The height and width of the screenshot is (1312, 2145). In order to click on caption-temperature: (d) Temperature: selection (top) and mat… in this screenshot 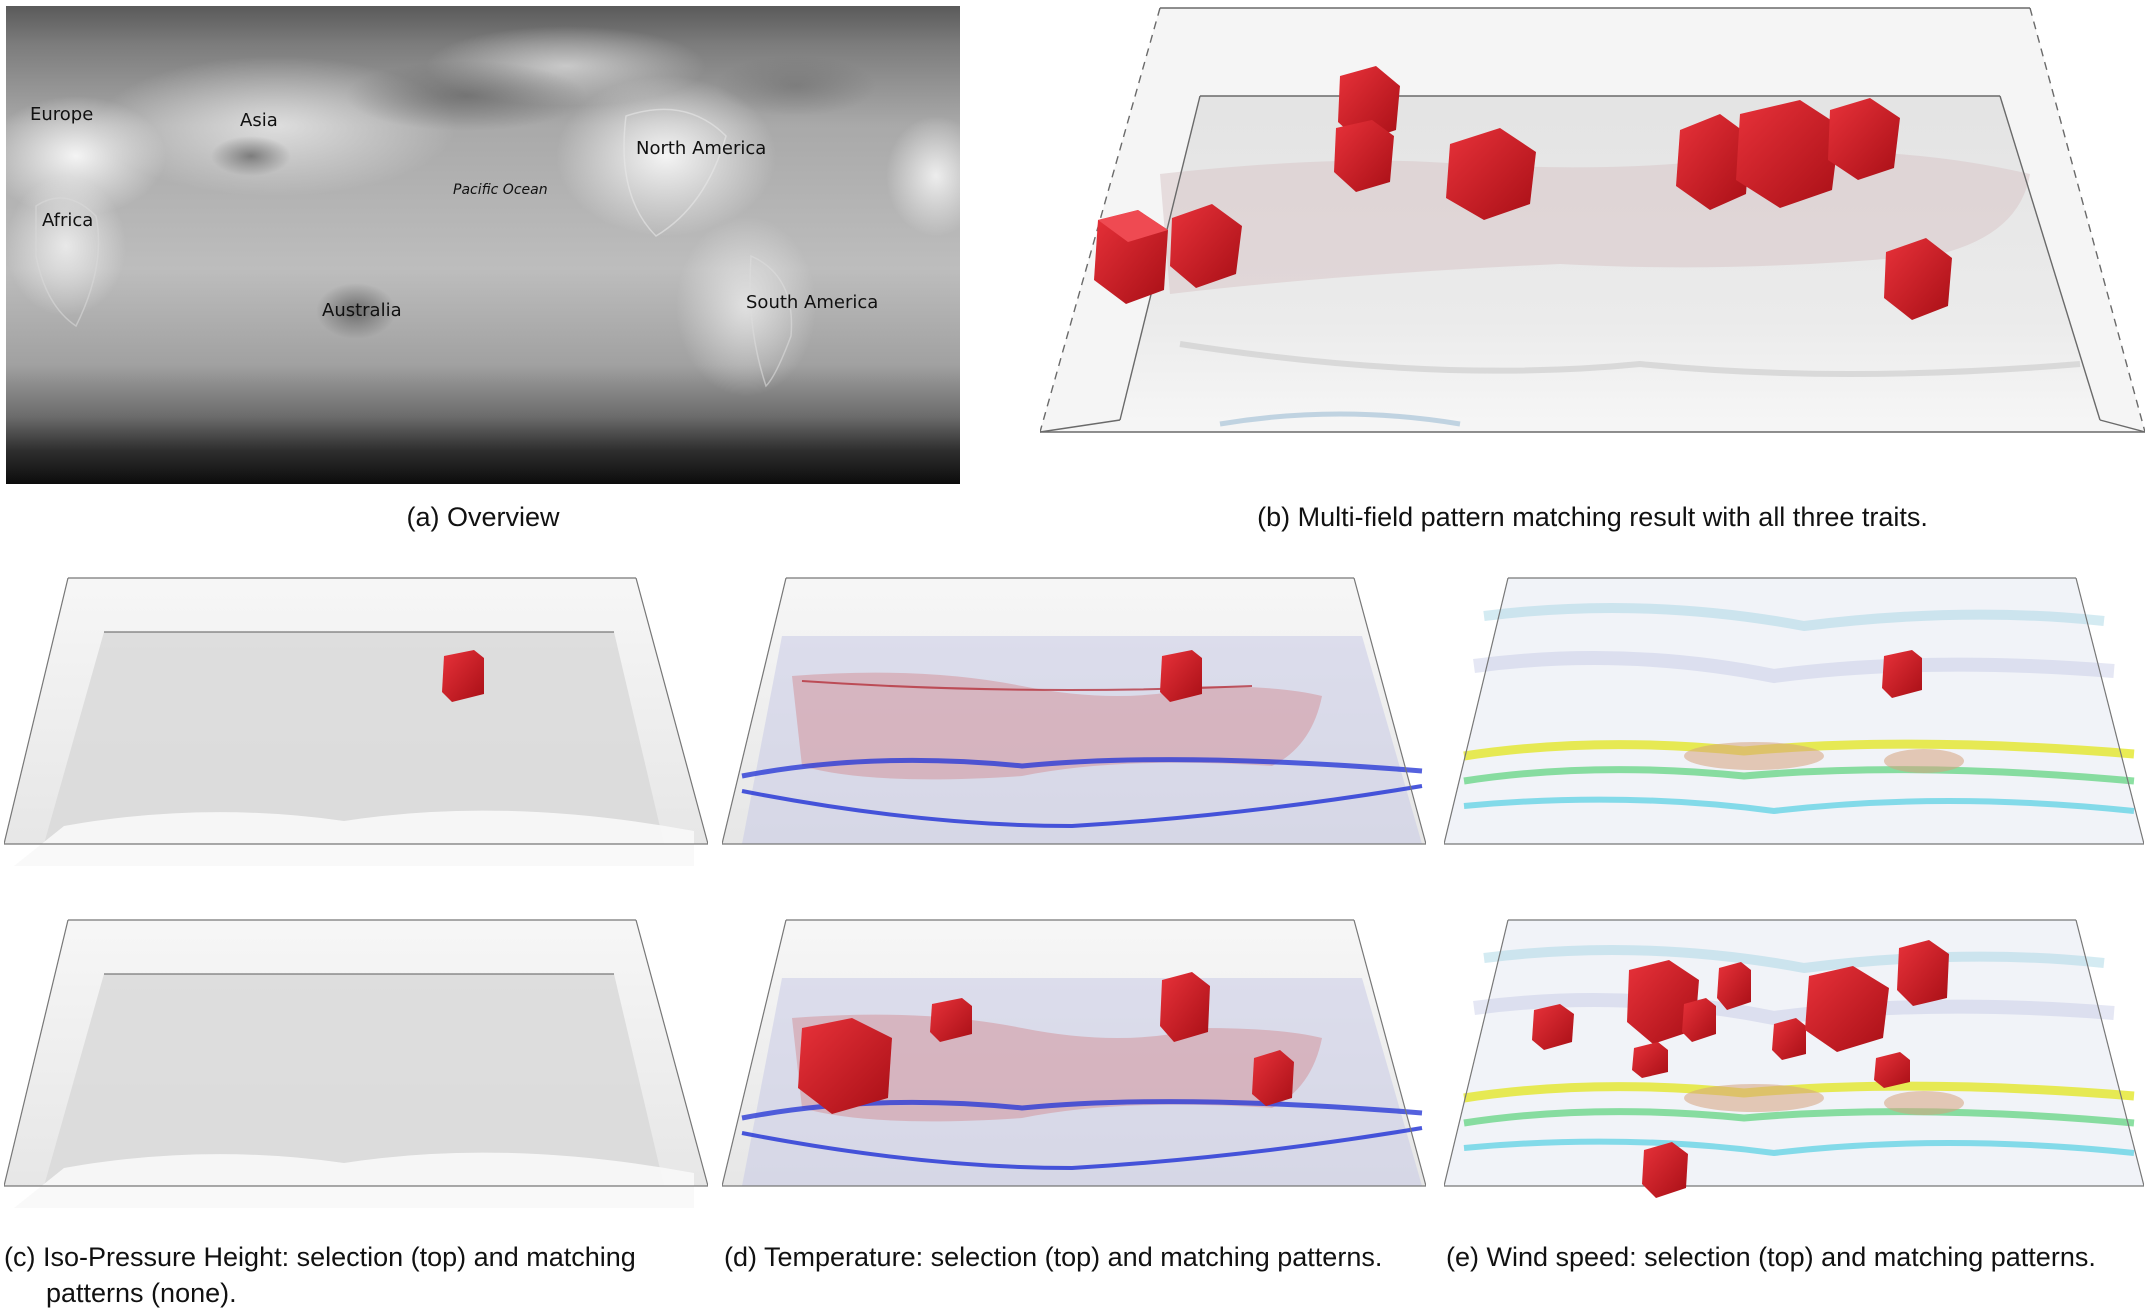, I will do `click(1053, 1257)`.